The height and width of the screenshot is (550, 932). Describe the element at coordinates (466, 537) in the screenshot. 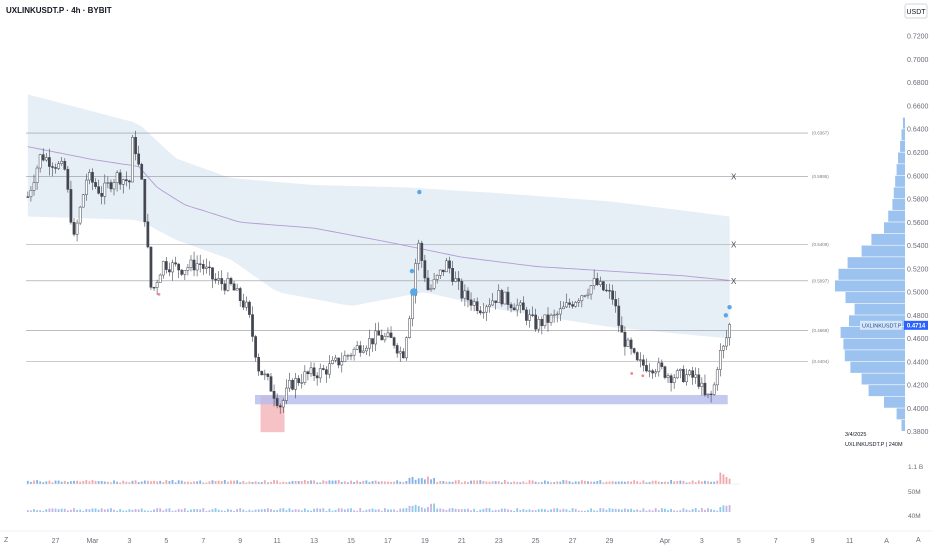

I see `time-axis: 27 Mar 3 5 7 9 11 13 15 17 19 21 23 25 27 29 Apr 3 5 7 9 11 A` at that location.